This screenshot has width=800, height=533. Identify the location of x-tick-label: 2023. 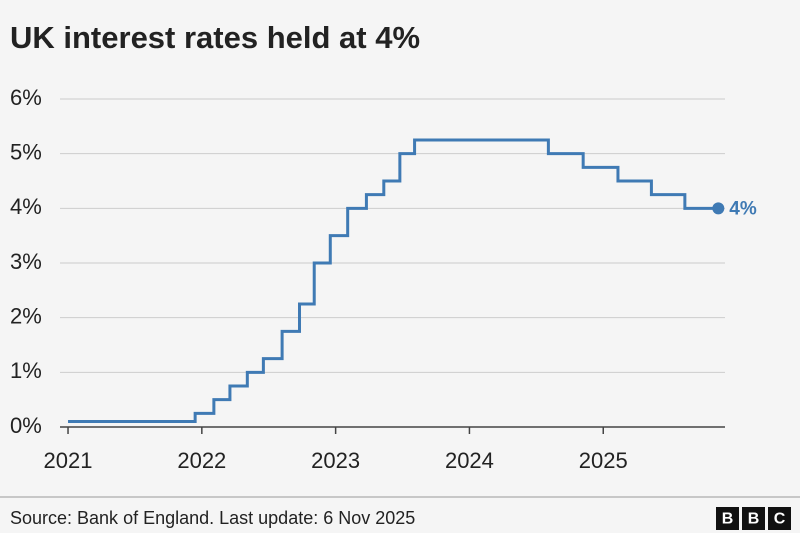
(335, 460).